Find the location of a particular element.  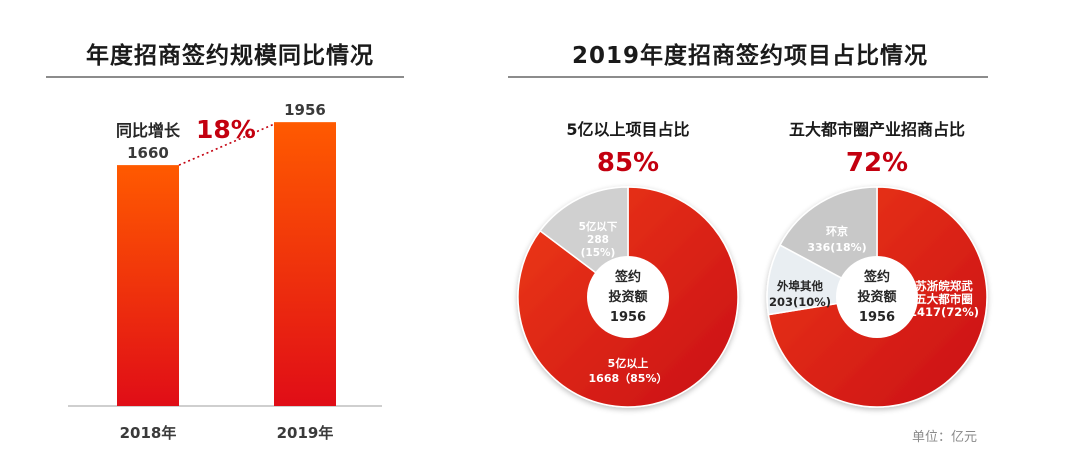

pie-slice-label: (15%) is located at coordinates (598, 253).